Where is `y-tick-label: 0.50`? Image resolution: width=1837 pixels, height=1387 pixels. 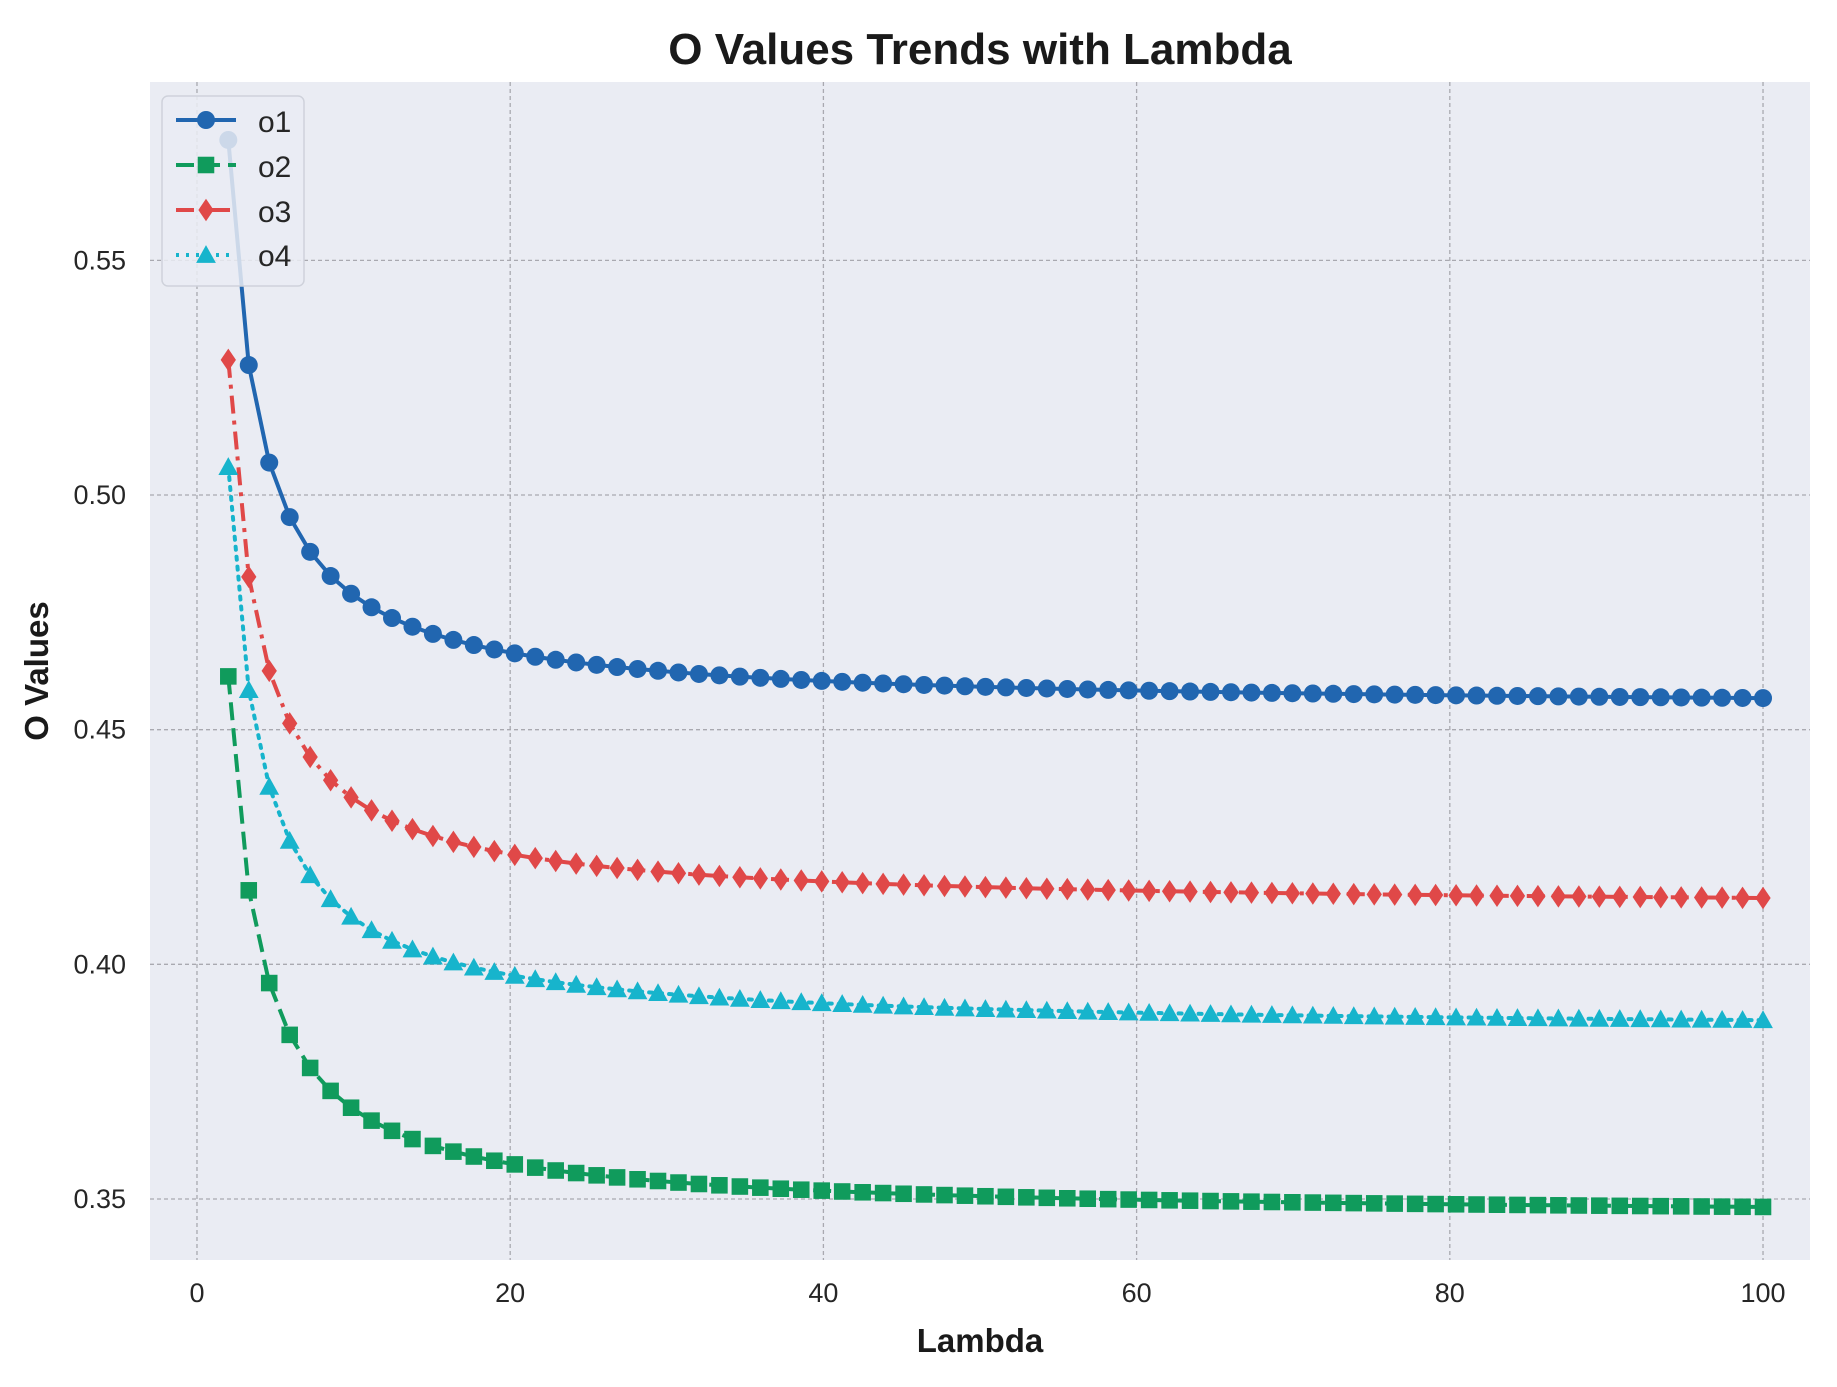
y-tick-label: 0.50 is located at coordinates (99, 495).